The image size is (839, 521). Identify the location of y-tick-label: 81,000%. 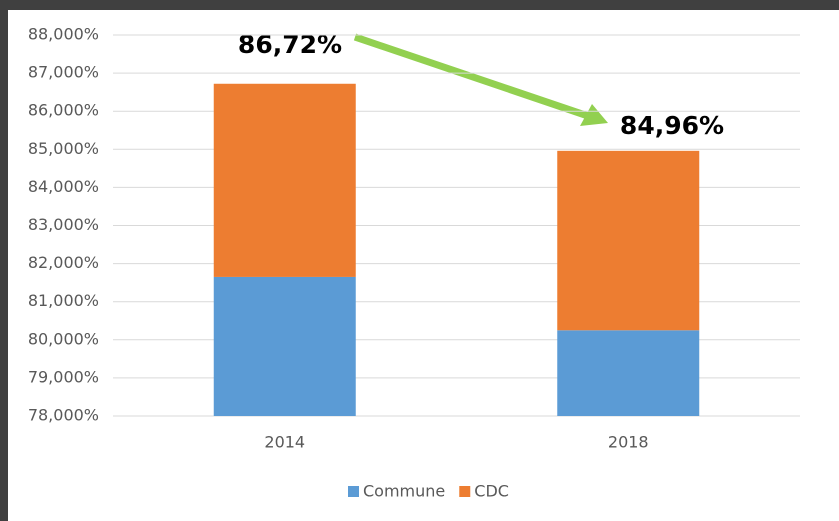
(63, 300).